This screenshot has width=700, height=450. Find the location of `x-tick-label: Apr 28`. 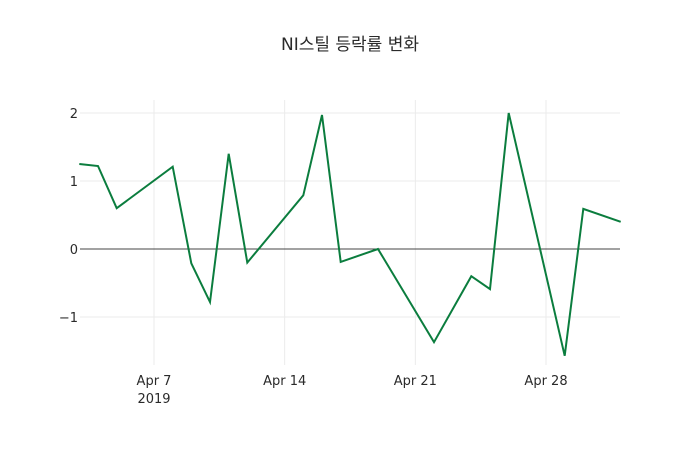

x-tick-label: Apr 28 is located at coordinates (545, 381).